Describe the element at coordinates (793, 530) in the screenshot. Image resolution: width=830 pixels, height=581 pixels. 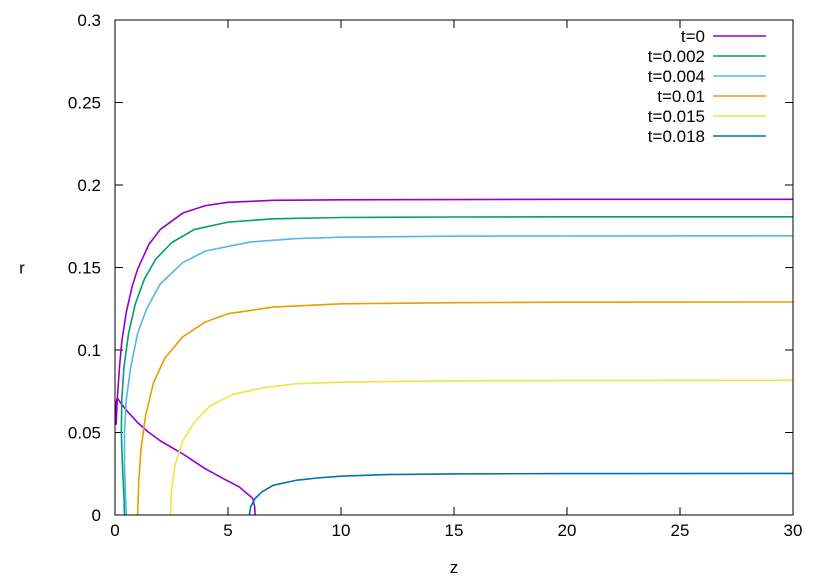
I see `x-tick-label: 30` at that location.